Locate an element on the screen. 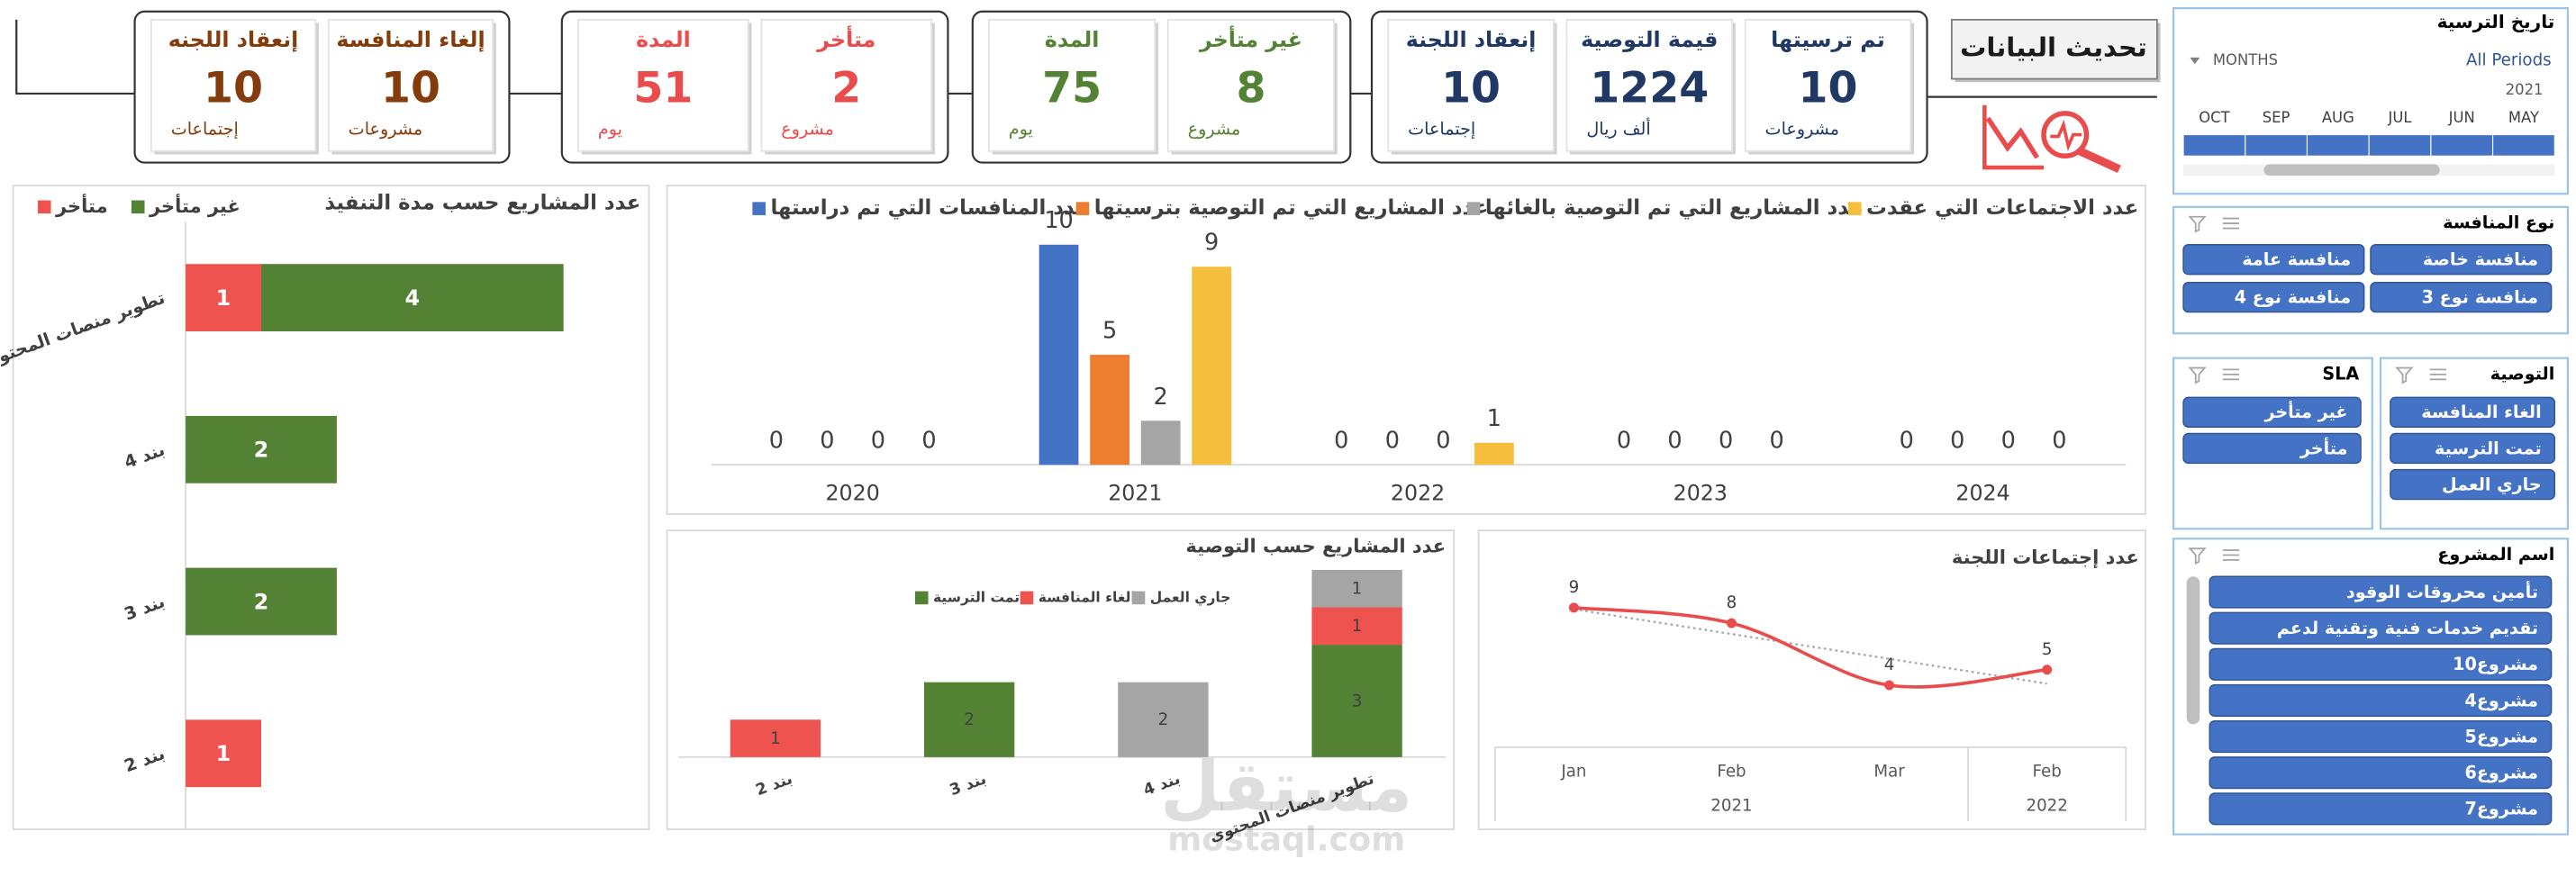 The image size is (2576, 877). kpi-value: 75 is located at coordinates (1072, 88).